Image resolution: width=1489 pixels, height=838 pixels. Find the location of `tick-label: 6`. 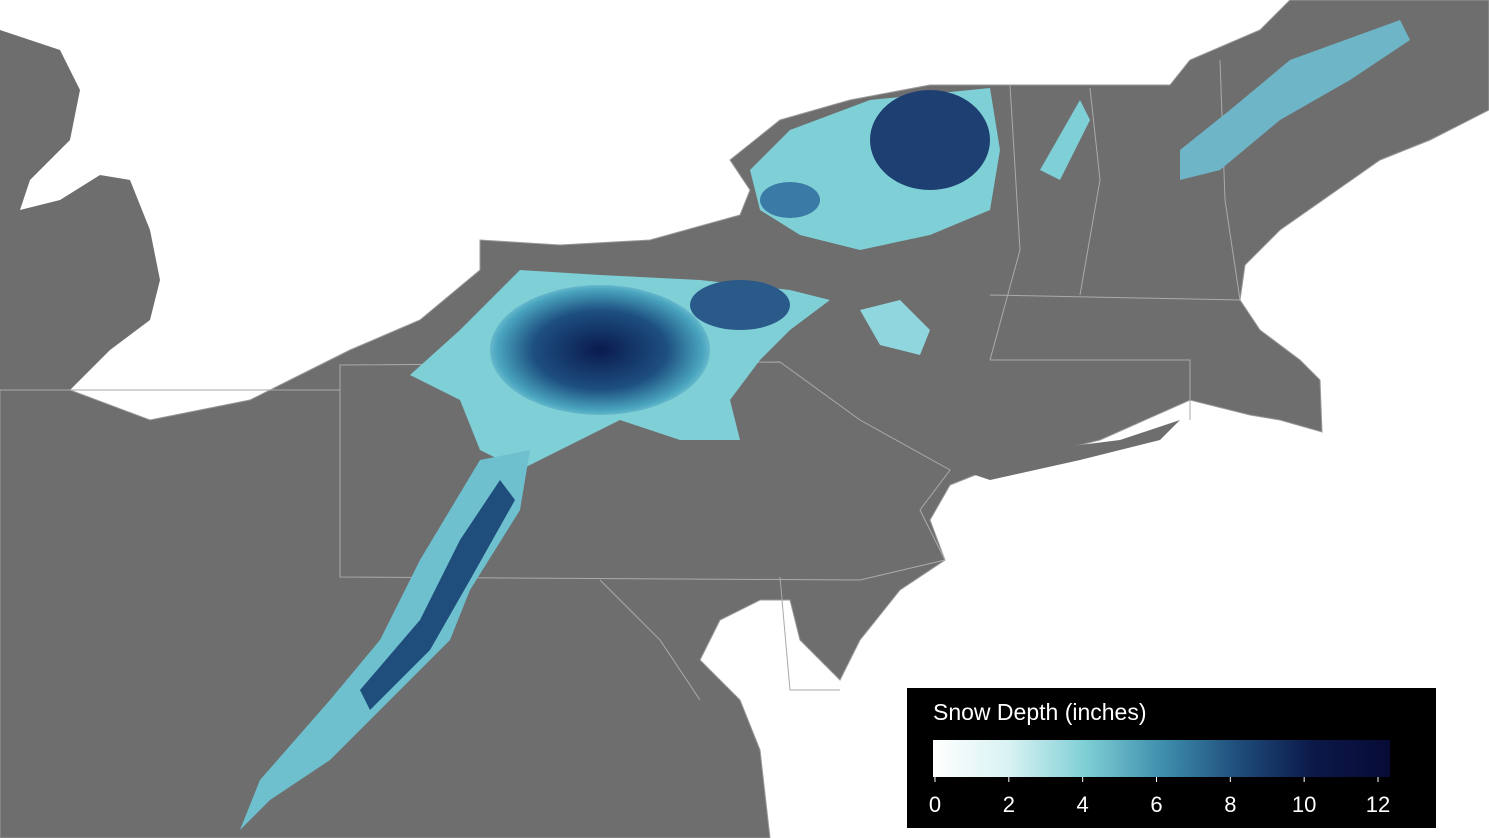

tick-label: 6 is located at coordinates (1156, 804).